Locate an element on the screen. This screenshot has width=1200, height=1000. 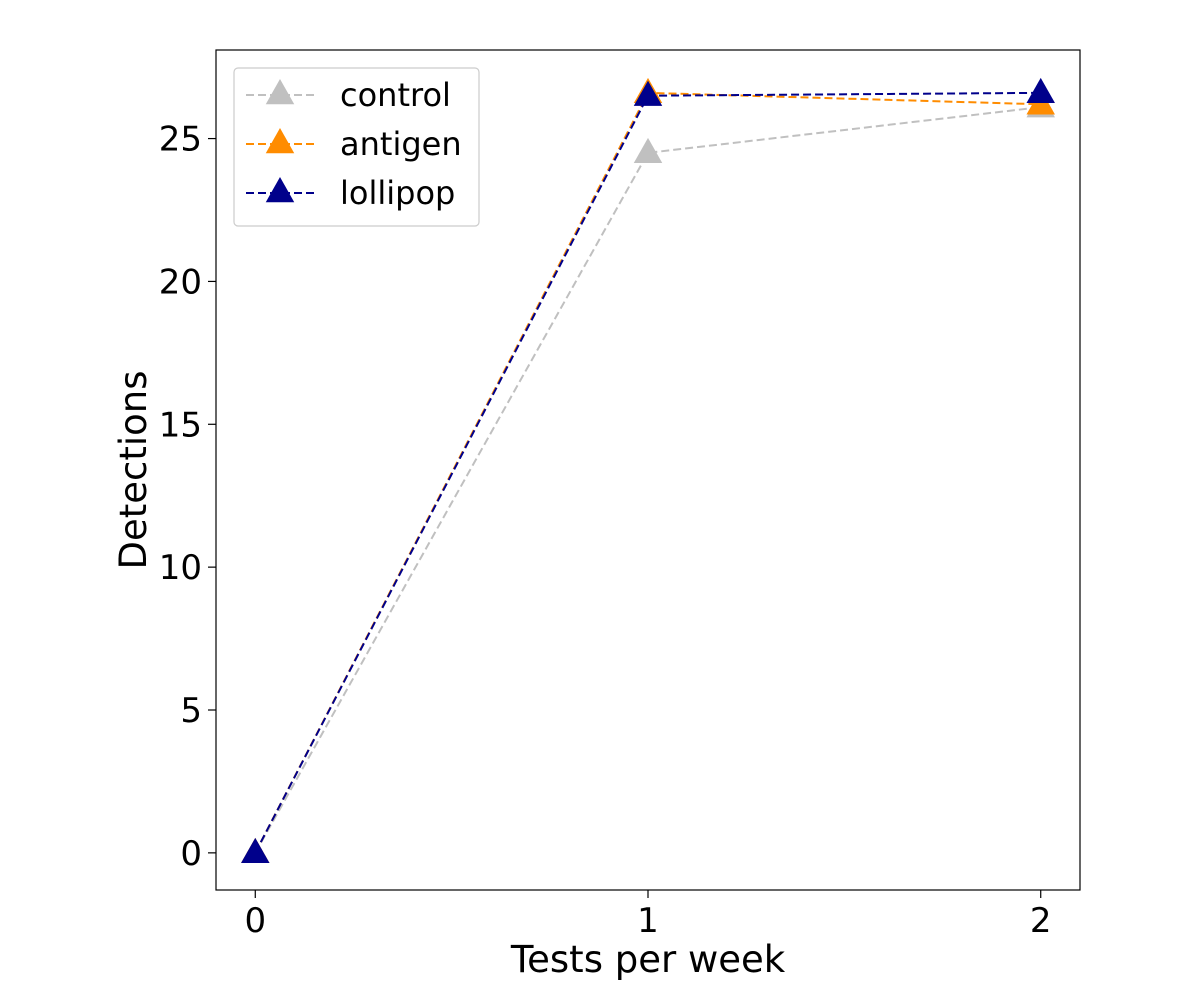
legend: control antigen lollipop is located at coordinates (356, 147).